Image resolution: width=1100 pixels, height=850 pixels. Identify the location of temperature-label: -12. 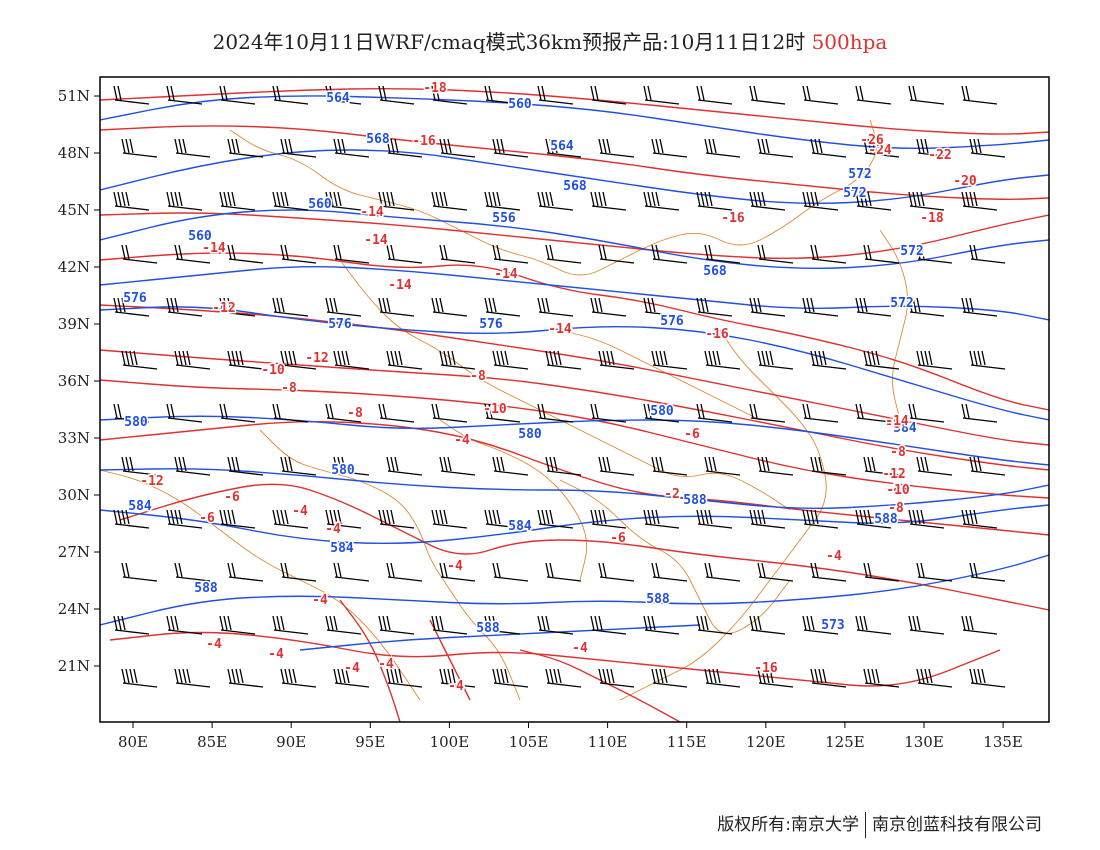
(893, 474).